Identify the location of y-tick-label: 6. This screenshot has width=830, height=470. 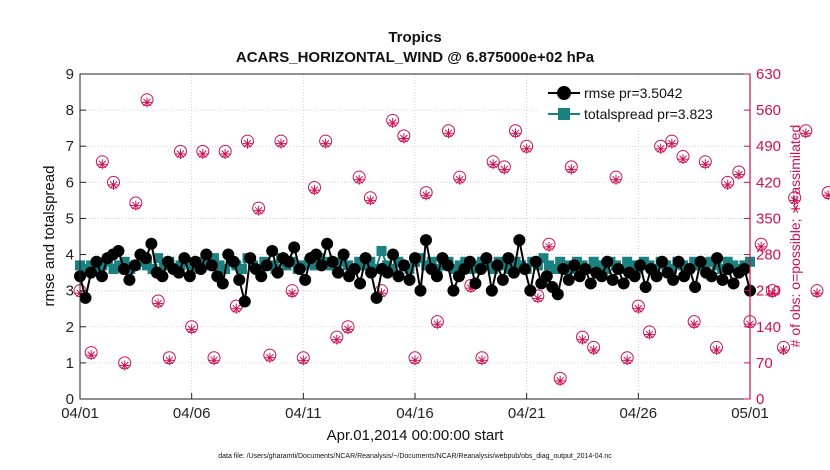
(70, 182).